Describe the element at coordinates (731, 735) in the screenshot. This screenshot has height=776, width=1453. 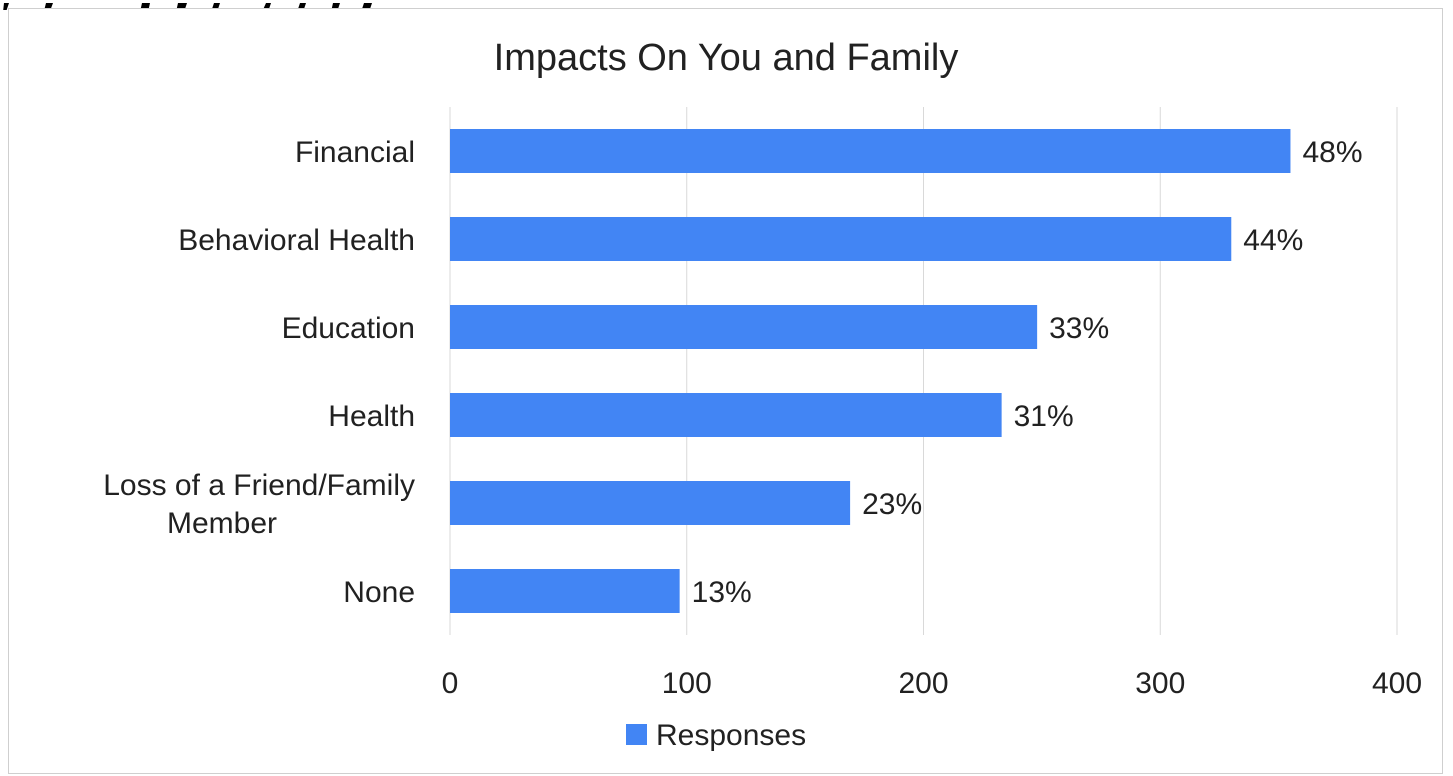
I see `legend-label: Responses` at that location.